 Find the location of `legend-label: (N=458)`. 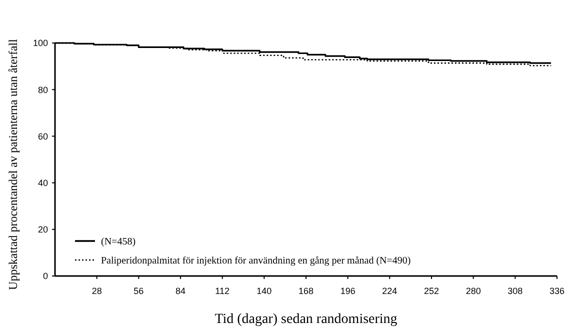

legend-label: (N=458) is located at coordinates (118, 242).